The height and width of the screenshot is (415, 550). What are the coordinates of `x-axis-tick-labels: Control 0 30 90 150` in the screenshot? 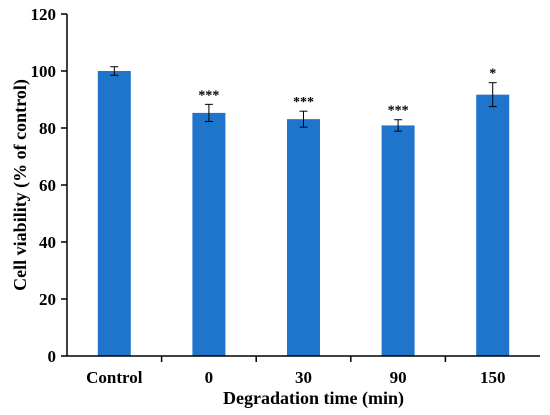 It's located at (295, 377).